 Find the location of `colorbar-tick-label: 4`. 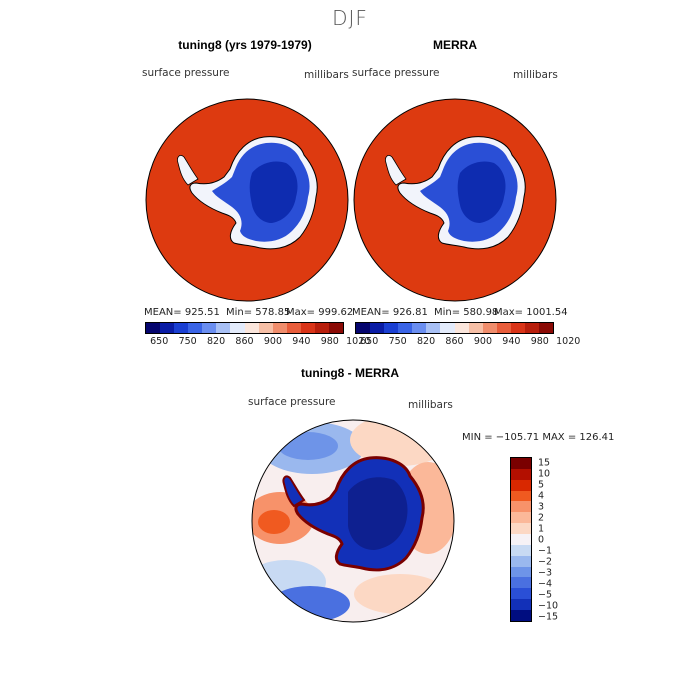

colorbar-tick-label: 4 is located at coordinates (541, 495).